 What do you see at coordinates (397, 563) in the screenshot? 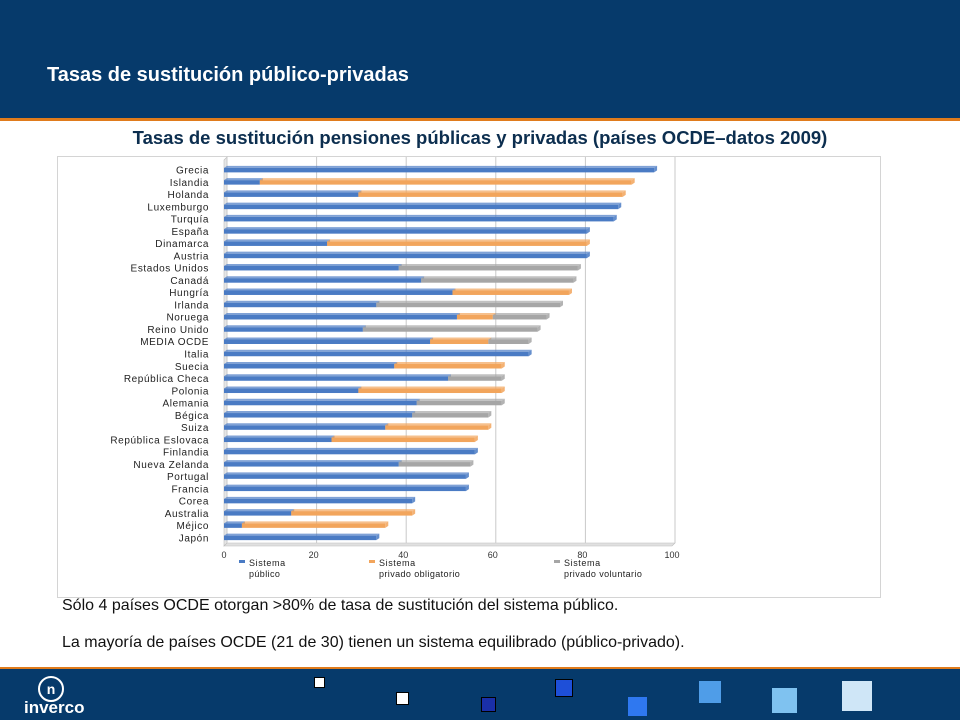
I see `legend-label: Sistema` at bounding box center [397, 563].